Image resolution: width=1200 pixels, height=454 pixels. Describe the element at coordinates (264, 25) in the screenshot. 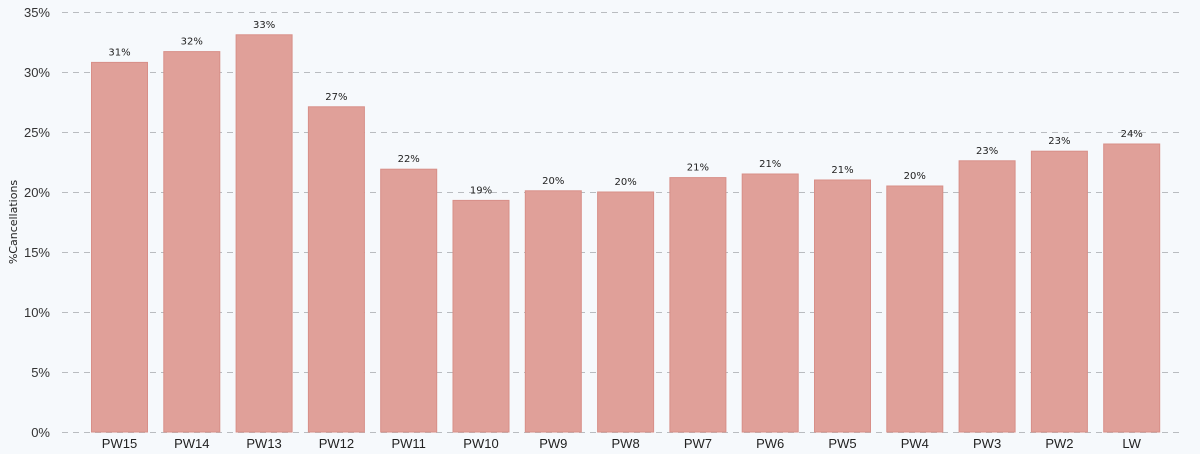

I see `data-label-pw13: 33%` at that location.